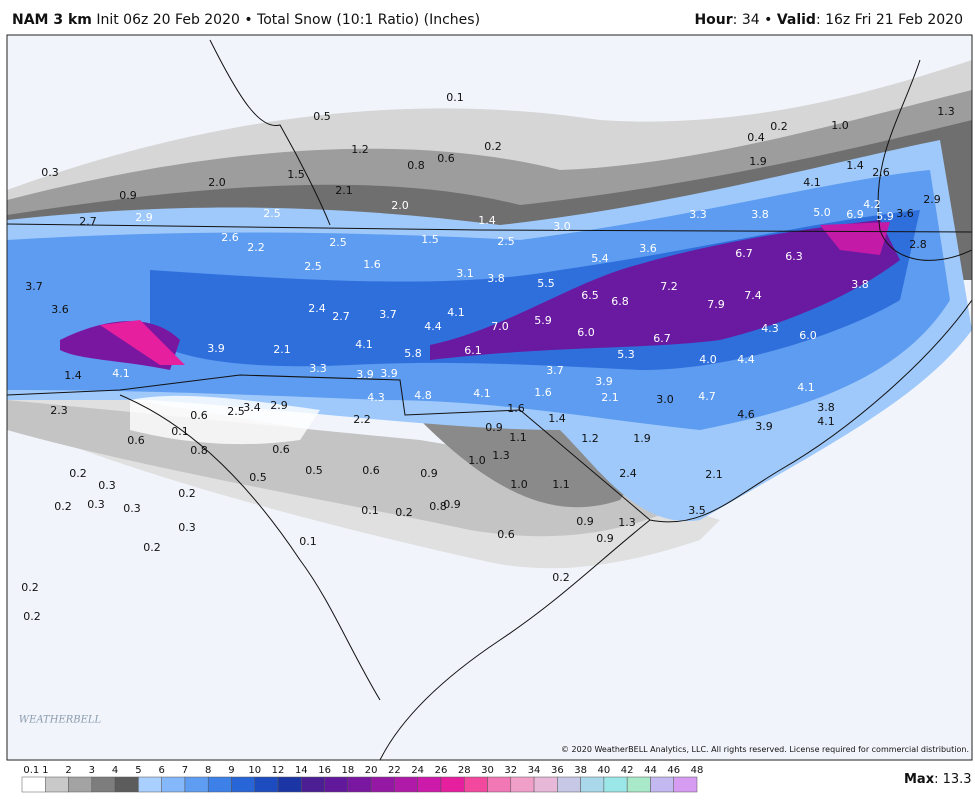  I want to click on map-label: 4.6, so click(746, 414).